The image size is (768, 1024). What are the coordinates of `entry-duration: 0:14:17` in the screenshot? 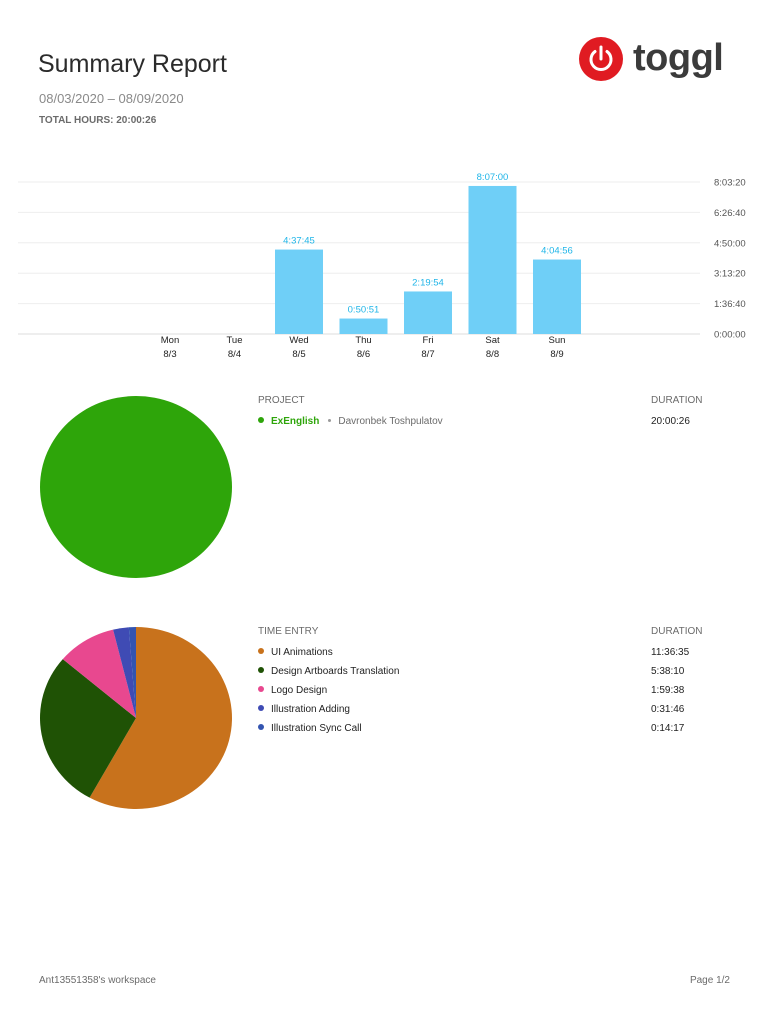 It's located at (668, 728).